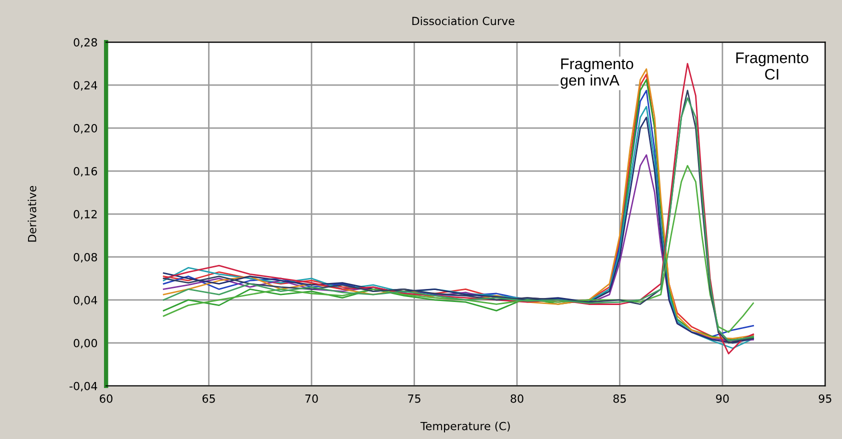 The width and height of the screenshot is (842, 439). What do you see at coordinates (208, 398) in the screenshot?
I see `x-tick-label: 65` at bounding box center [208, 398].